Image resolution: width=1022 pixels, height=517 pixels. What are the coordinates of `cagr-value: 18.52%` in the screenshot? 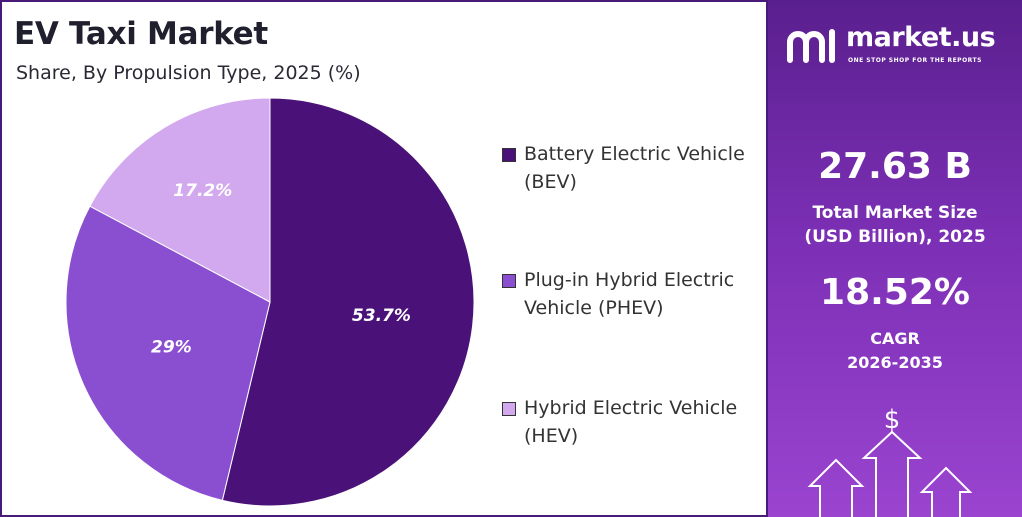 It's located at (895, 292).